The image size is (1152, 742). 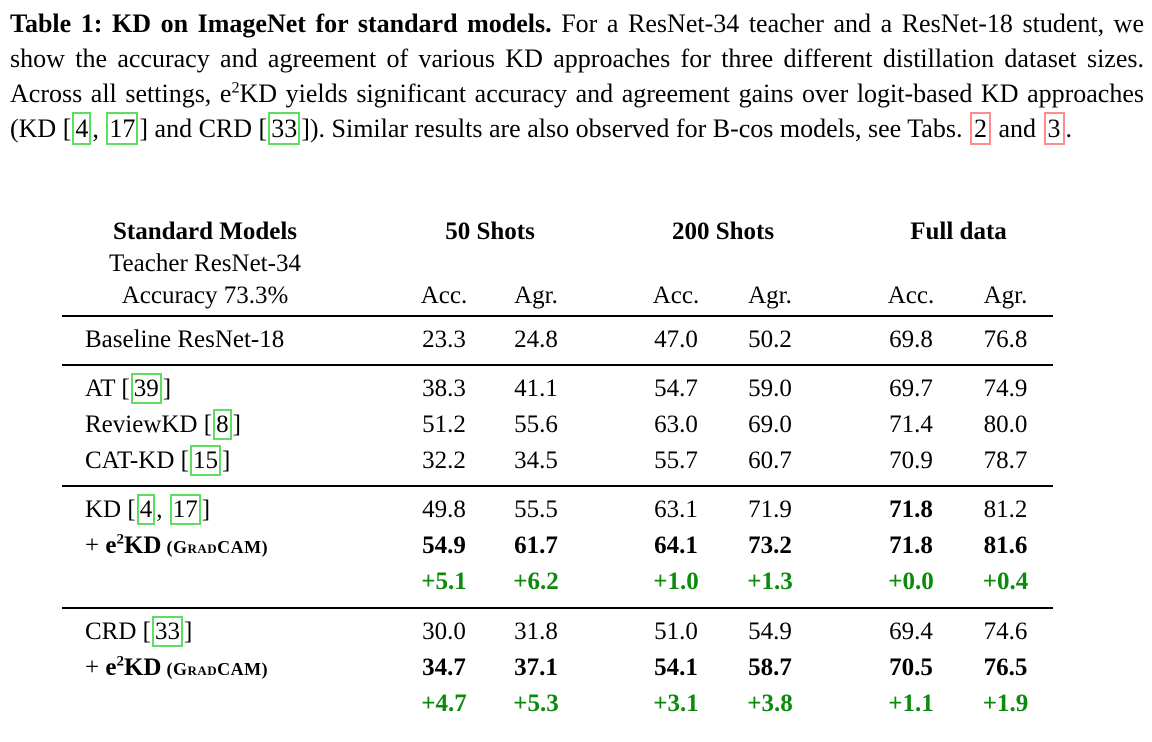 What do you see at coordinates (980, 128) in the screenshot?
I see `table-ref-link-2: 2` at bounding box center [980, 128].